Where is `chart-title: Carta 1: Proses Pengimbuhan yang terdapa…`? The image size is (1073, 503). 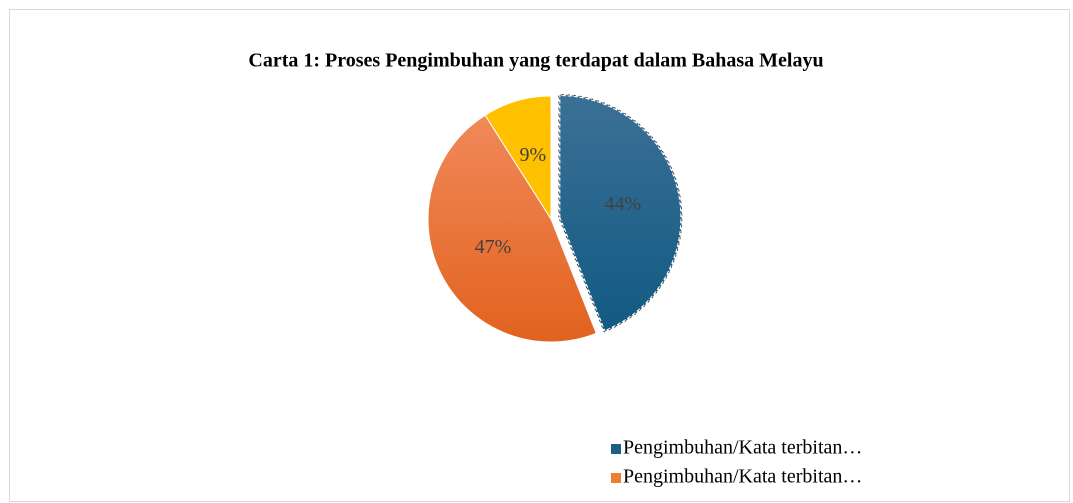 chart-title: Carta 1: Proses Pengimbuhan yang terdapa… is located at coordinates (535, 61).